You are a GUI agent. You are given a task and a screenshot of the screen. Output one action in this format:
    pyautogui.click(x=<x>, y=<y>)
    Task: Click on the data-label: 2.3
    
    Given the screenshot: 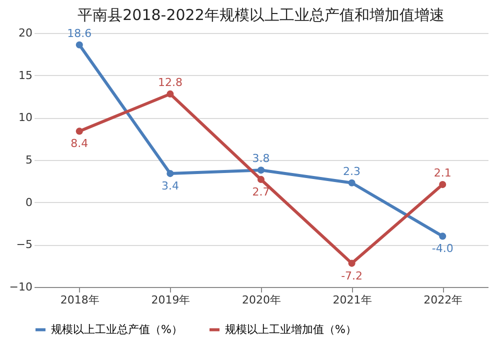 What is the action you would take?
    pyautogui.click(x=352, y=171)
    